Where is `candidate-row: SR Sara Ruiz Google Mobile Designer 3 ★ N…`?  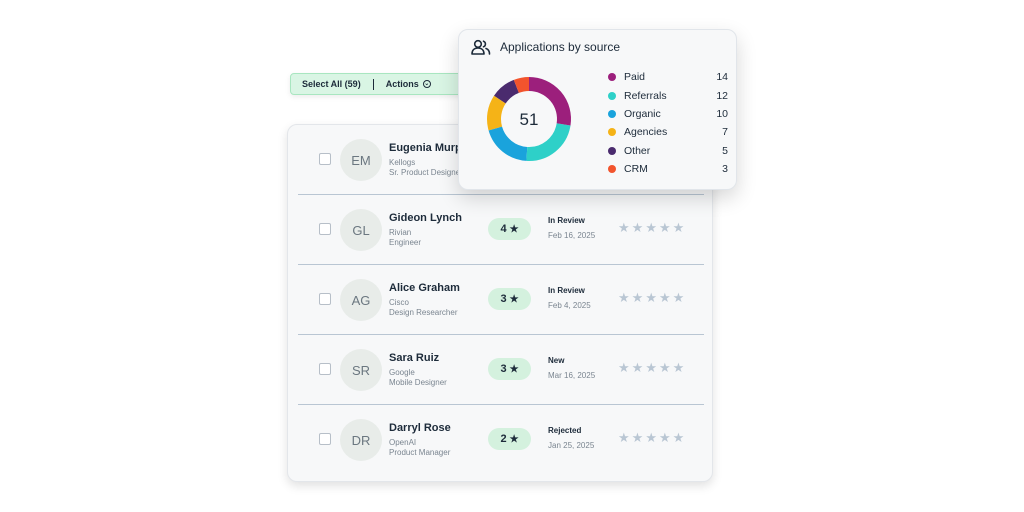 candidate-row: SR Sara Ruiz Google Mobile Designer 3 ★ N… is located at coordinates (501, 370).